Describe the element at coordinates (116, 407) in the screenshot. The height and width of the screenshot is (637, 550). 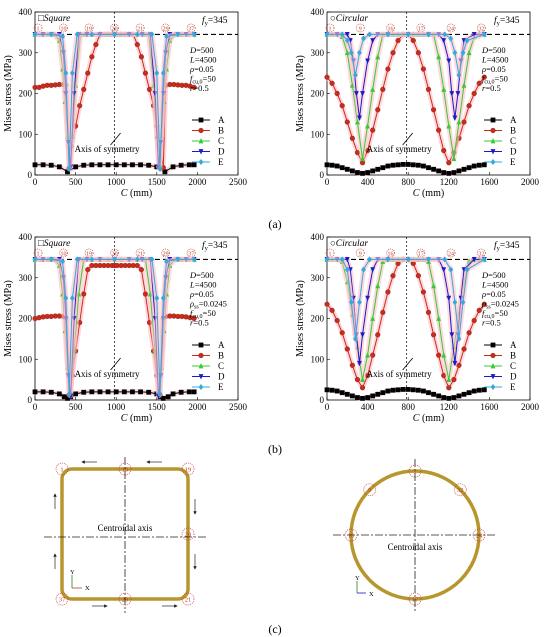
I see `x-tick-label: 1000` at that location.